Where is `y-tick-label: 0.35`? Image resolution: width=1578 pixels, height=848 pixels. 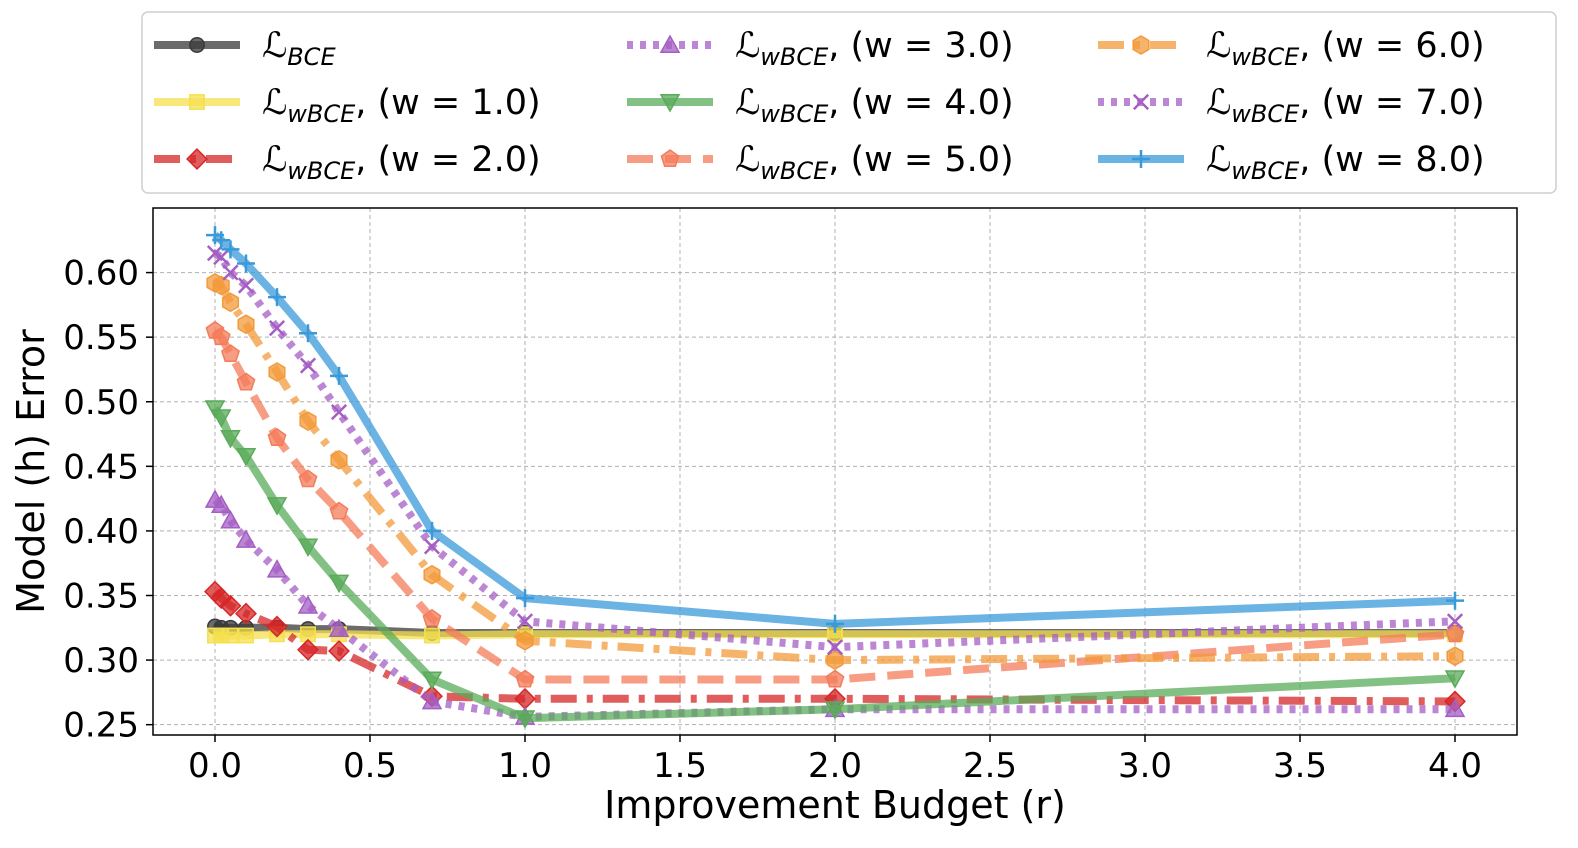 y-tick-label: 0.35 is located at coordinates (101, 597).